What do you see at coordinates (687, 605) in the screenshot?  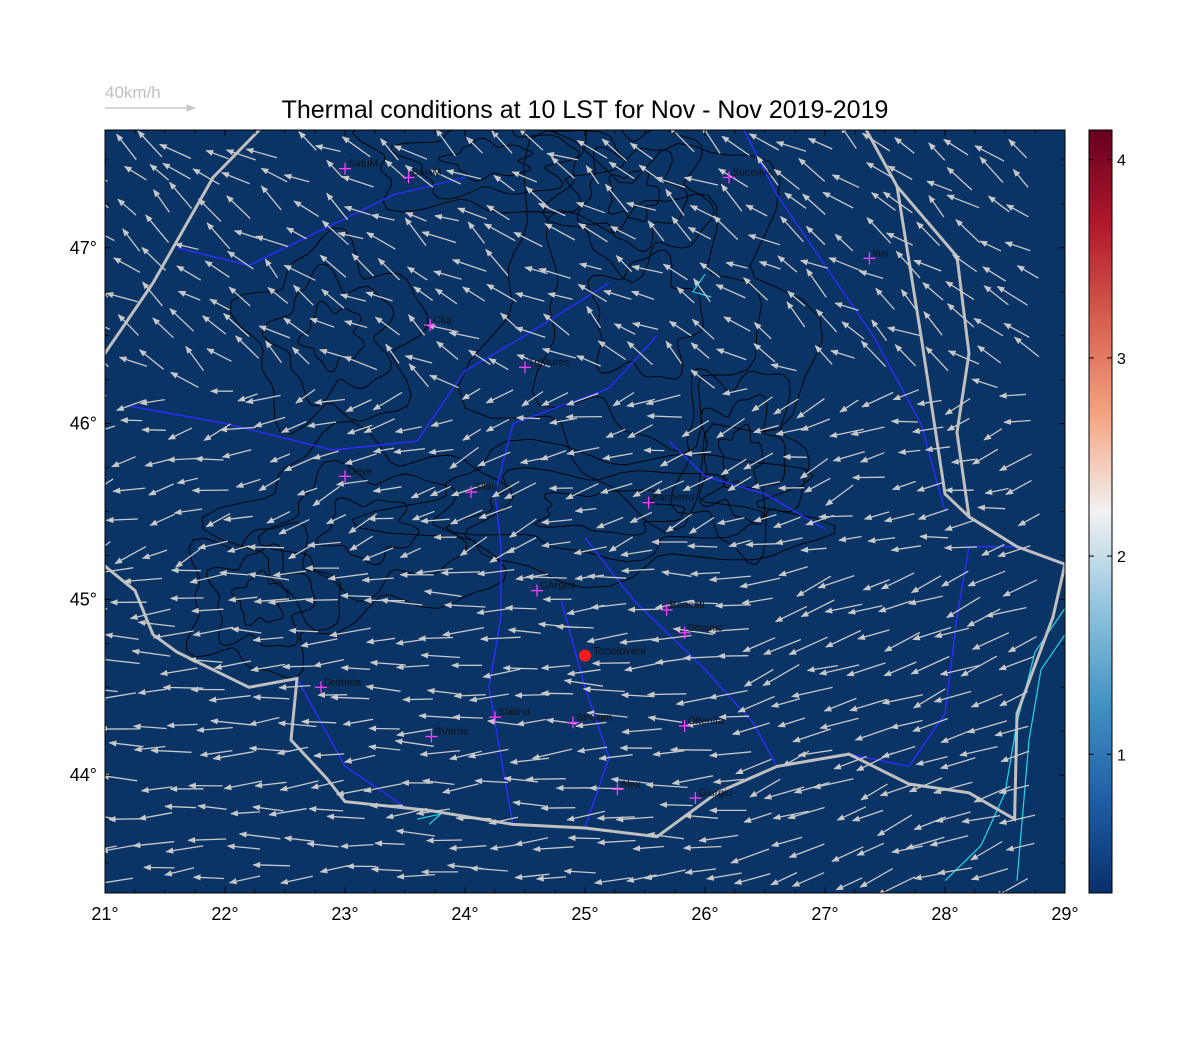 I see `city-label: Banesti` at bounding box center [687, 605].